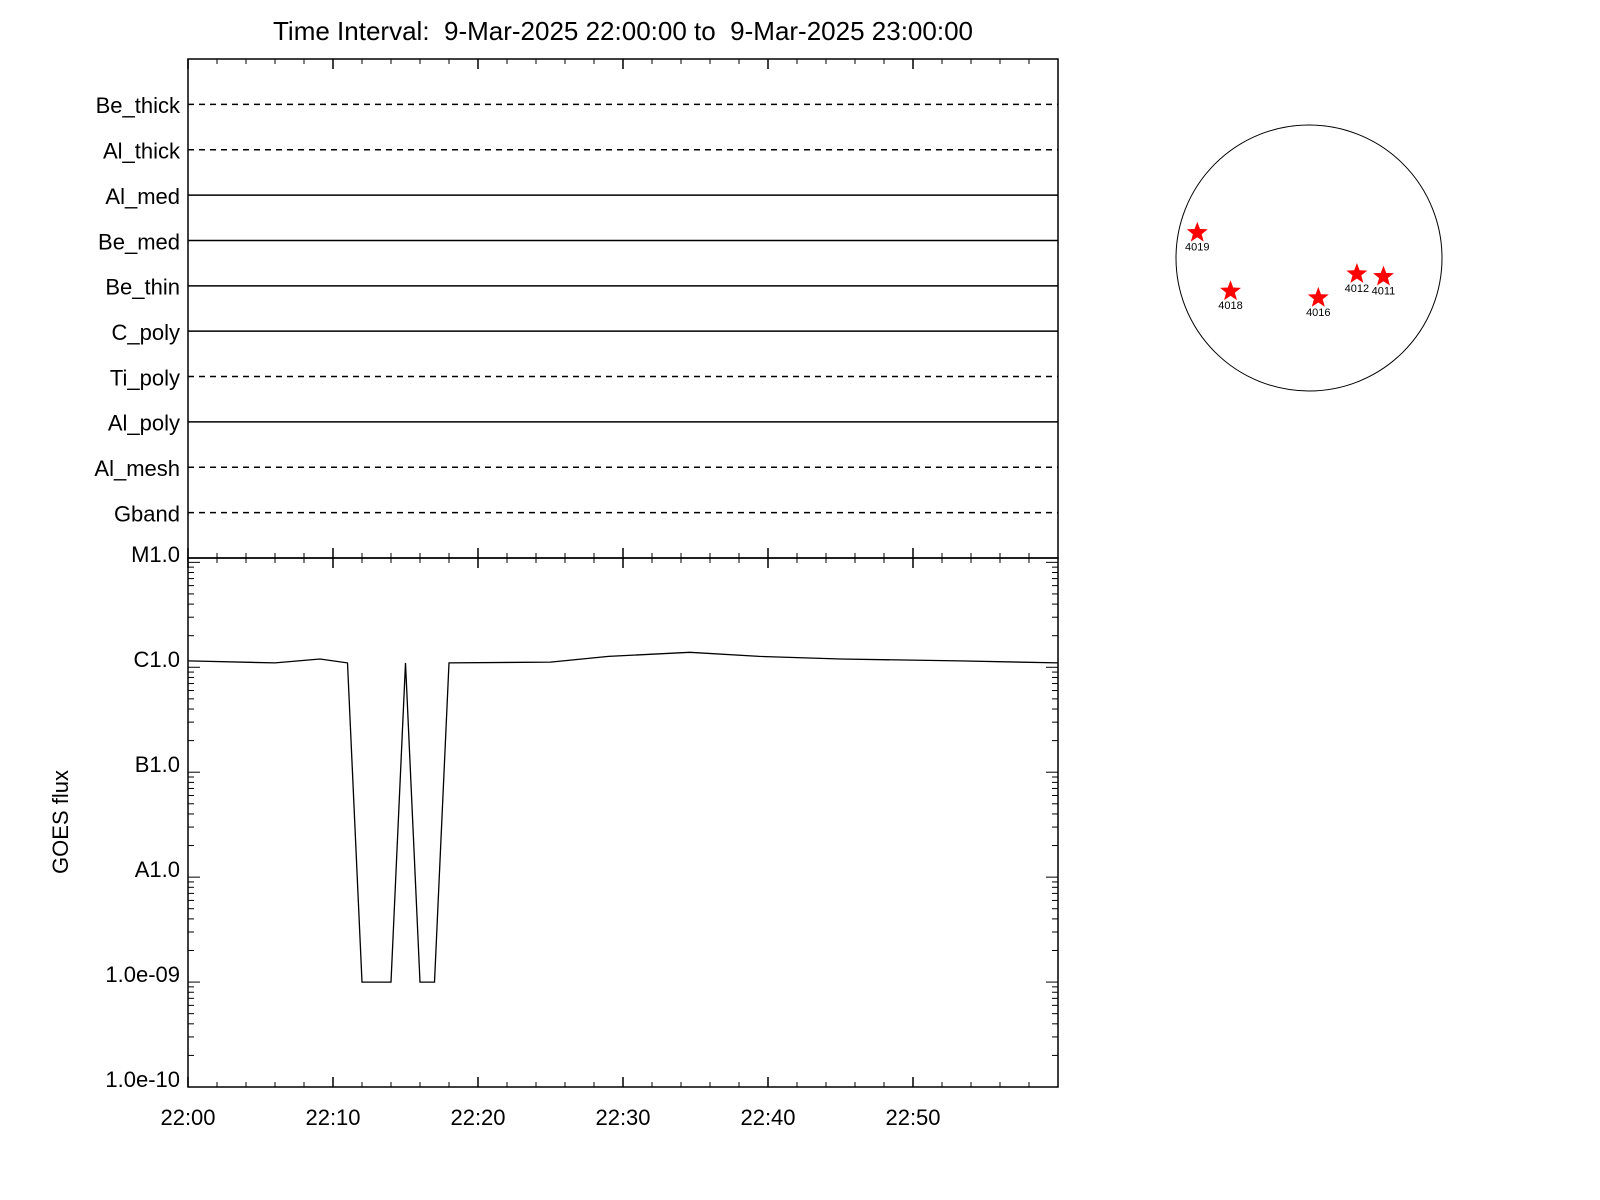 The width and height of the screenshot is (1600, 1200). I want to click on channel-label: Be_thick, so click(138, 105).